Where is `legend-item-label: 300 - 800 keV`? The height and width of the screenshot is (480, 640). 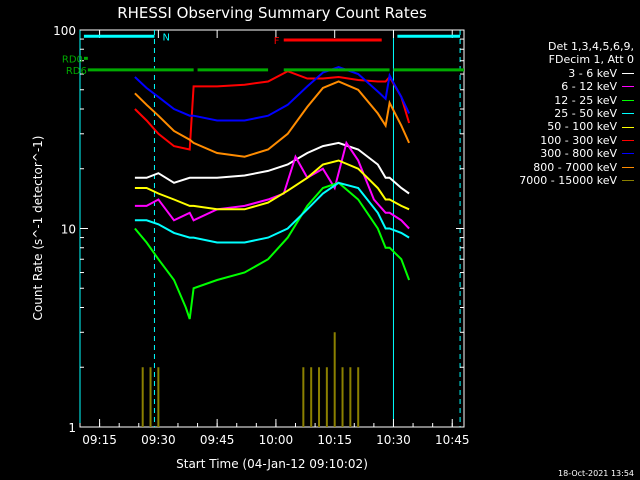 legend-item-label: 300 - 800 keV is located at coordinates (578, 154).